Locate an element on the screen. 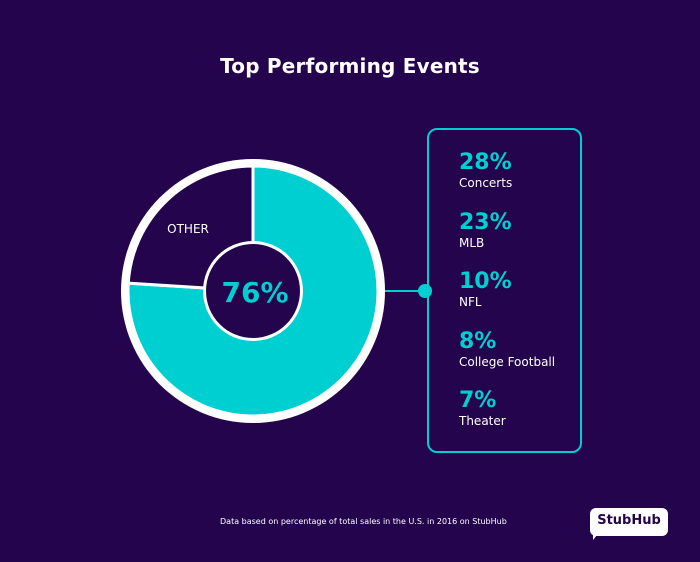  center-percent-label: 76% is located at coordinates (254, 292).